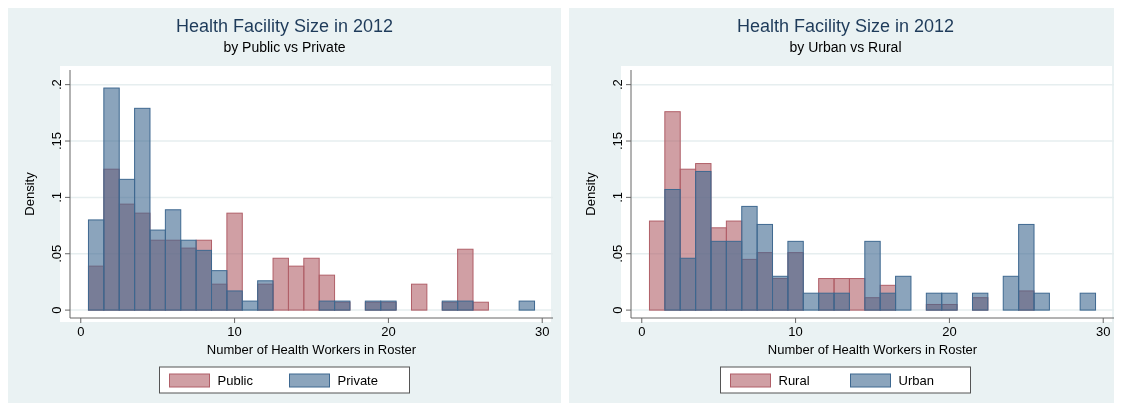 The height and width of the screenshot is (407, 1122). What do you see at coordinates (235, 380) in the screenshot?
I see `legend-label: Public` at bounding box center [235, 380].